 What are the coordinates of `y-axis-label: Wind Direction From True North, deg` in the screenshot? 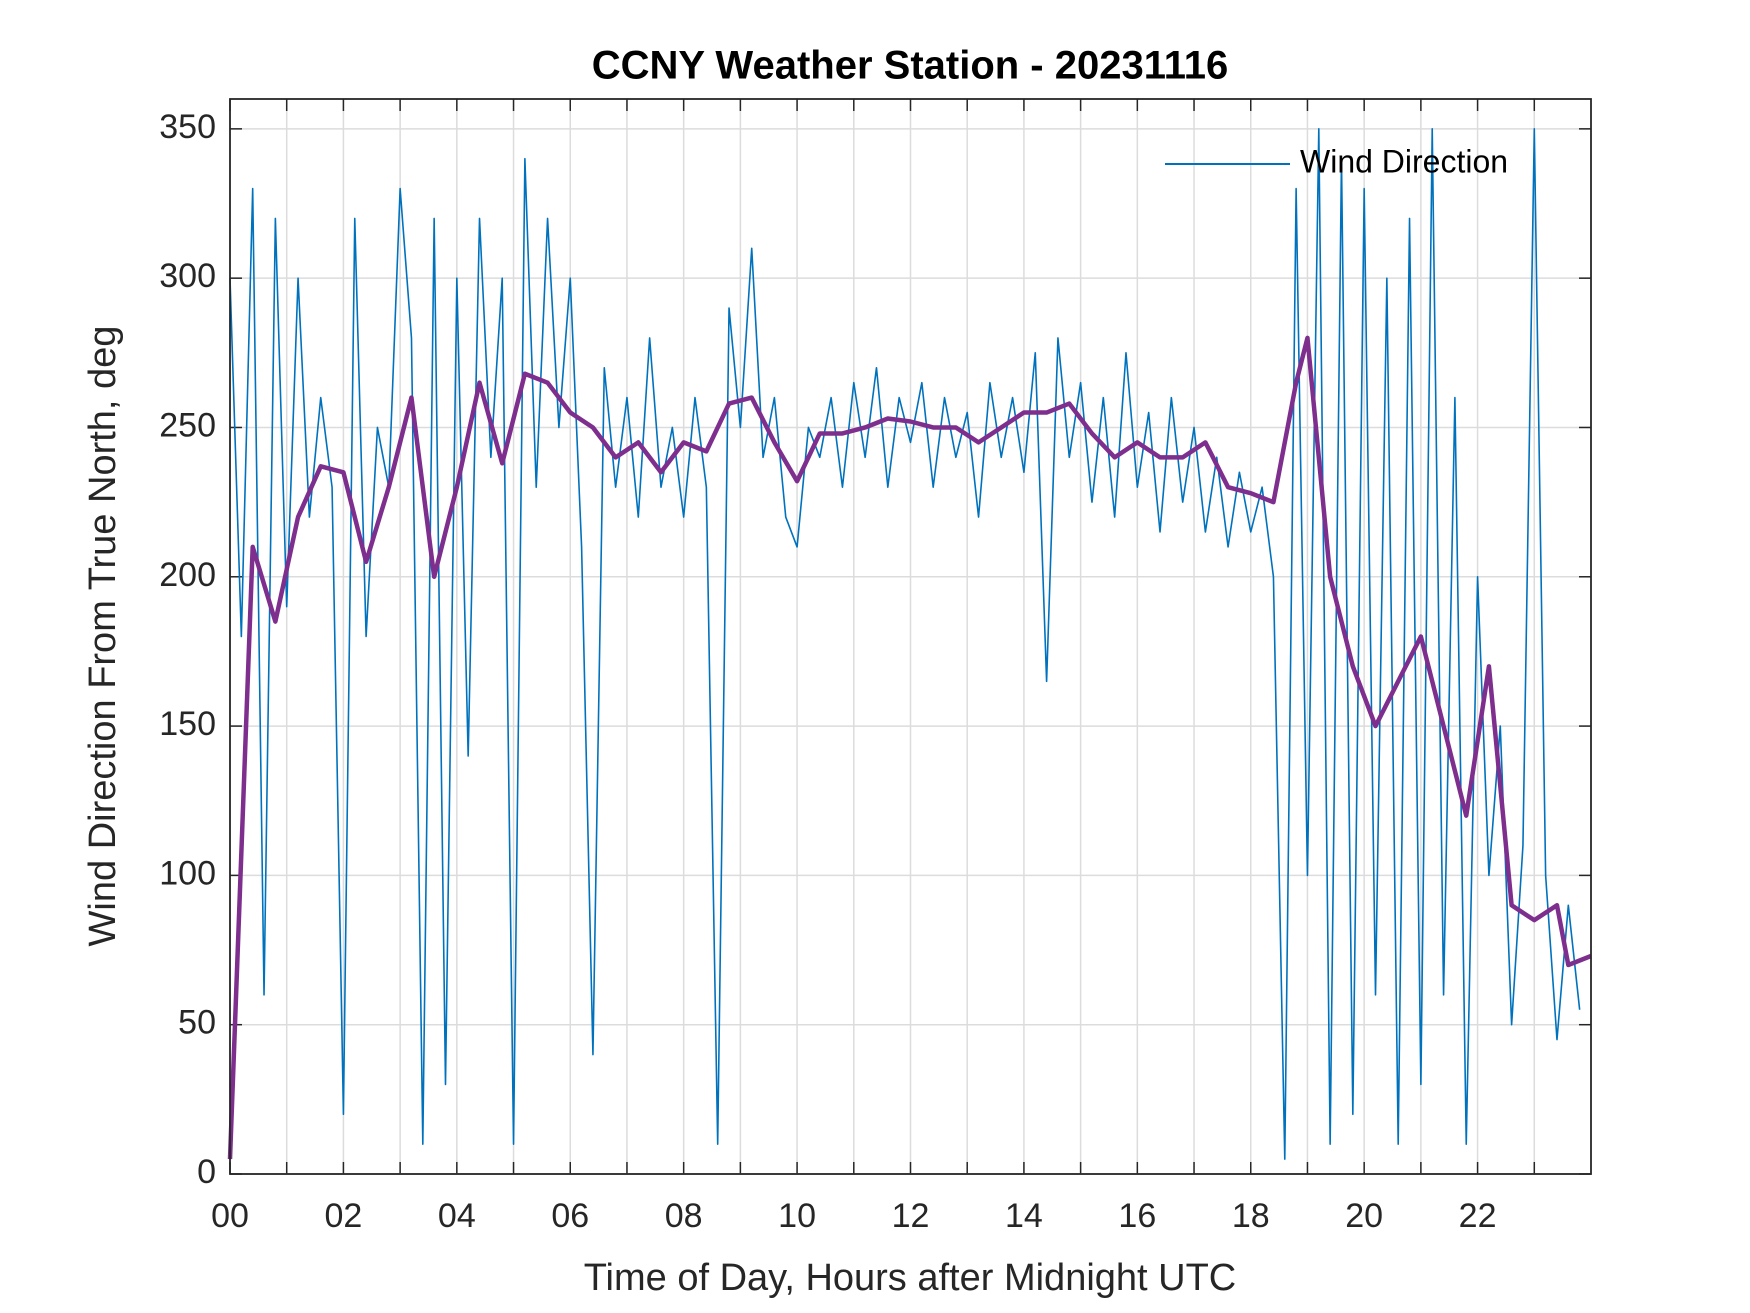 It's located at (103, 636).